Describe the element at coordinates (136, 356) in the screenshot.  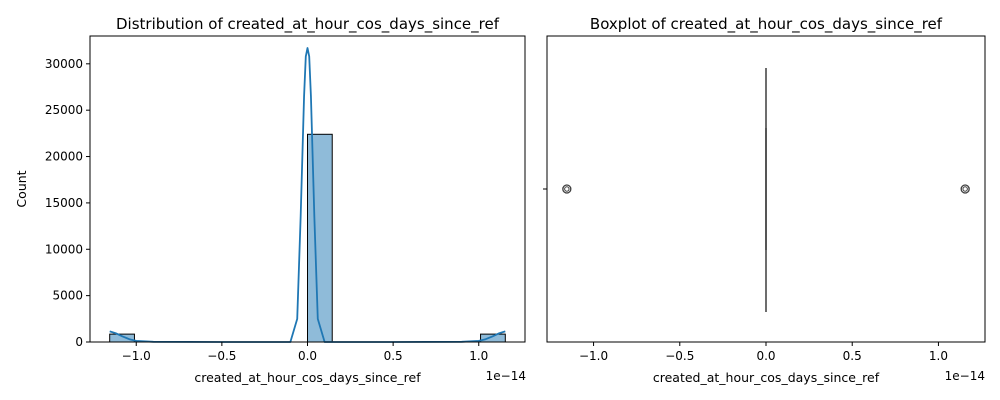
I see `histogram-x-tick-label: −1.0` at that location.